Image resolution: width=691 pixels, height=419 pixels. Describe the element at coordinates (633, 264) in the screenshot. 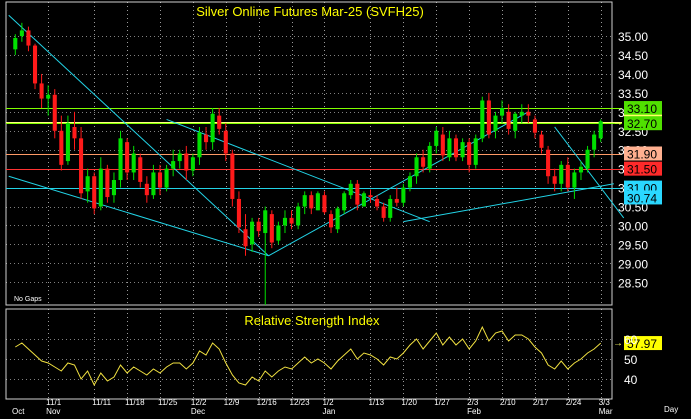

I see `price-y-tick-label: 29.00` at that location.